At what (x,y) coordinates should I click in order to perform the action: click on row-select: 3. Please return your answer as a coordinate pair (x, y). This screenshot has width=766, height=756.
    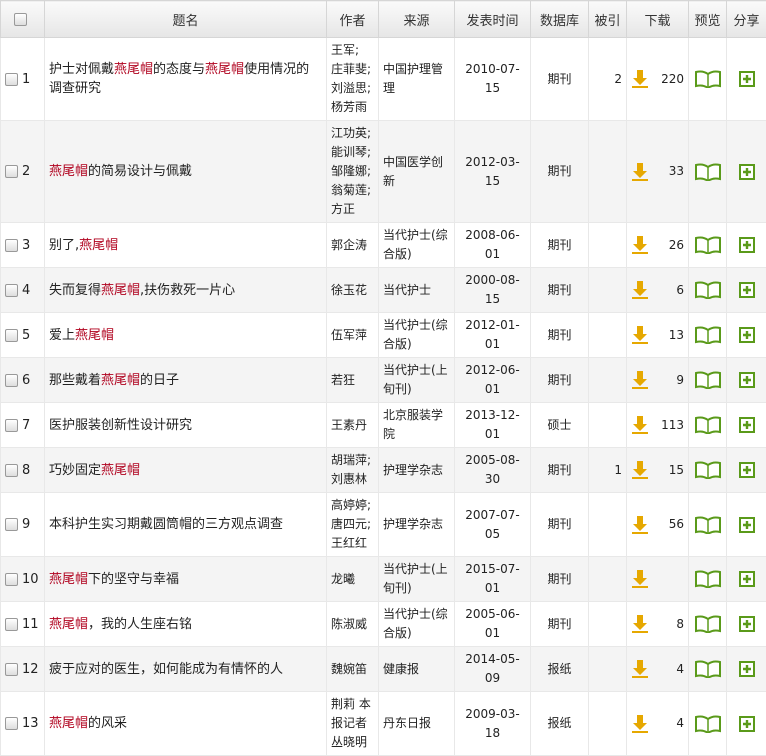
    Looking at the image, I should click on (23, 245).